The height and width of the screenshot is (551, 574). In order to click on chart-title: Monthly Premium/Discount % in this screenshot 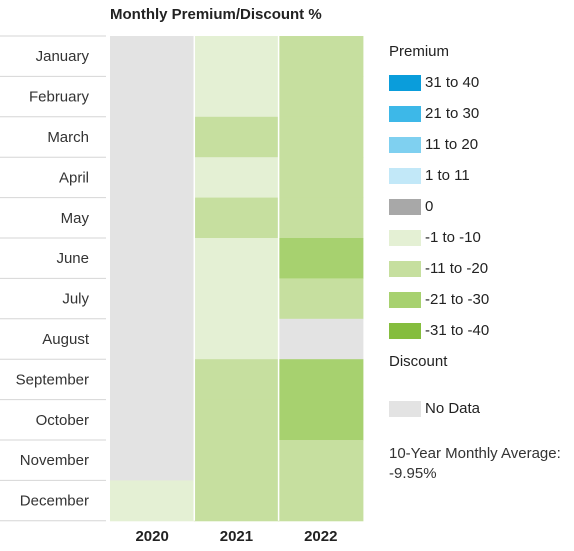, I will do `click(216, 14)`.